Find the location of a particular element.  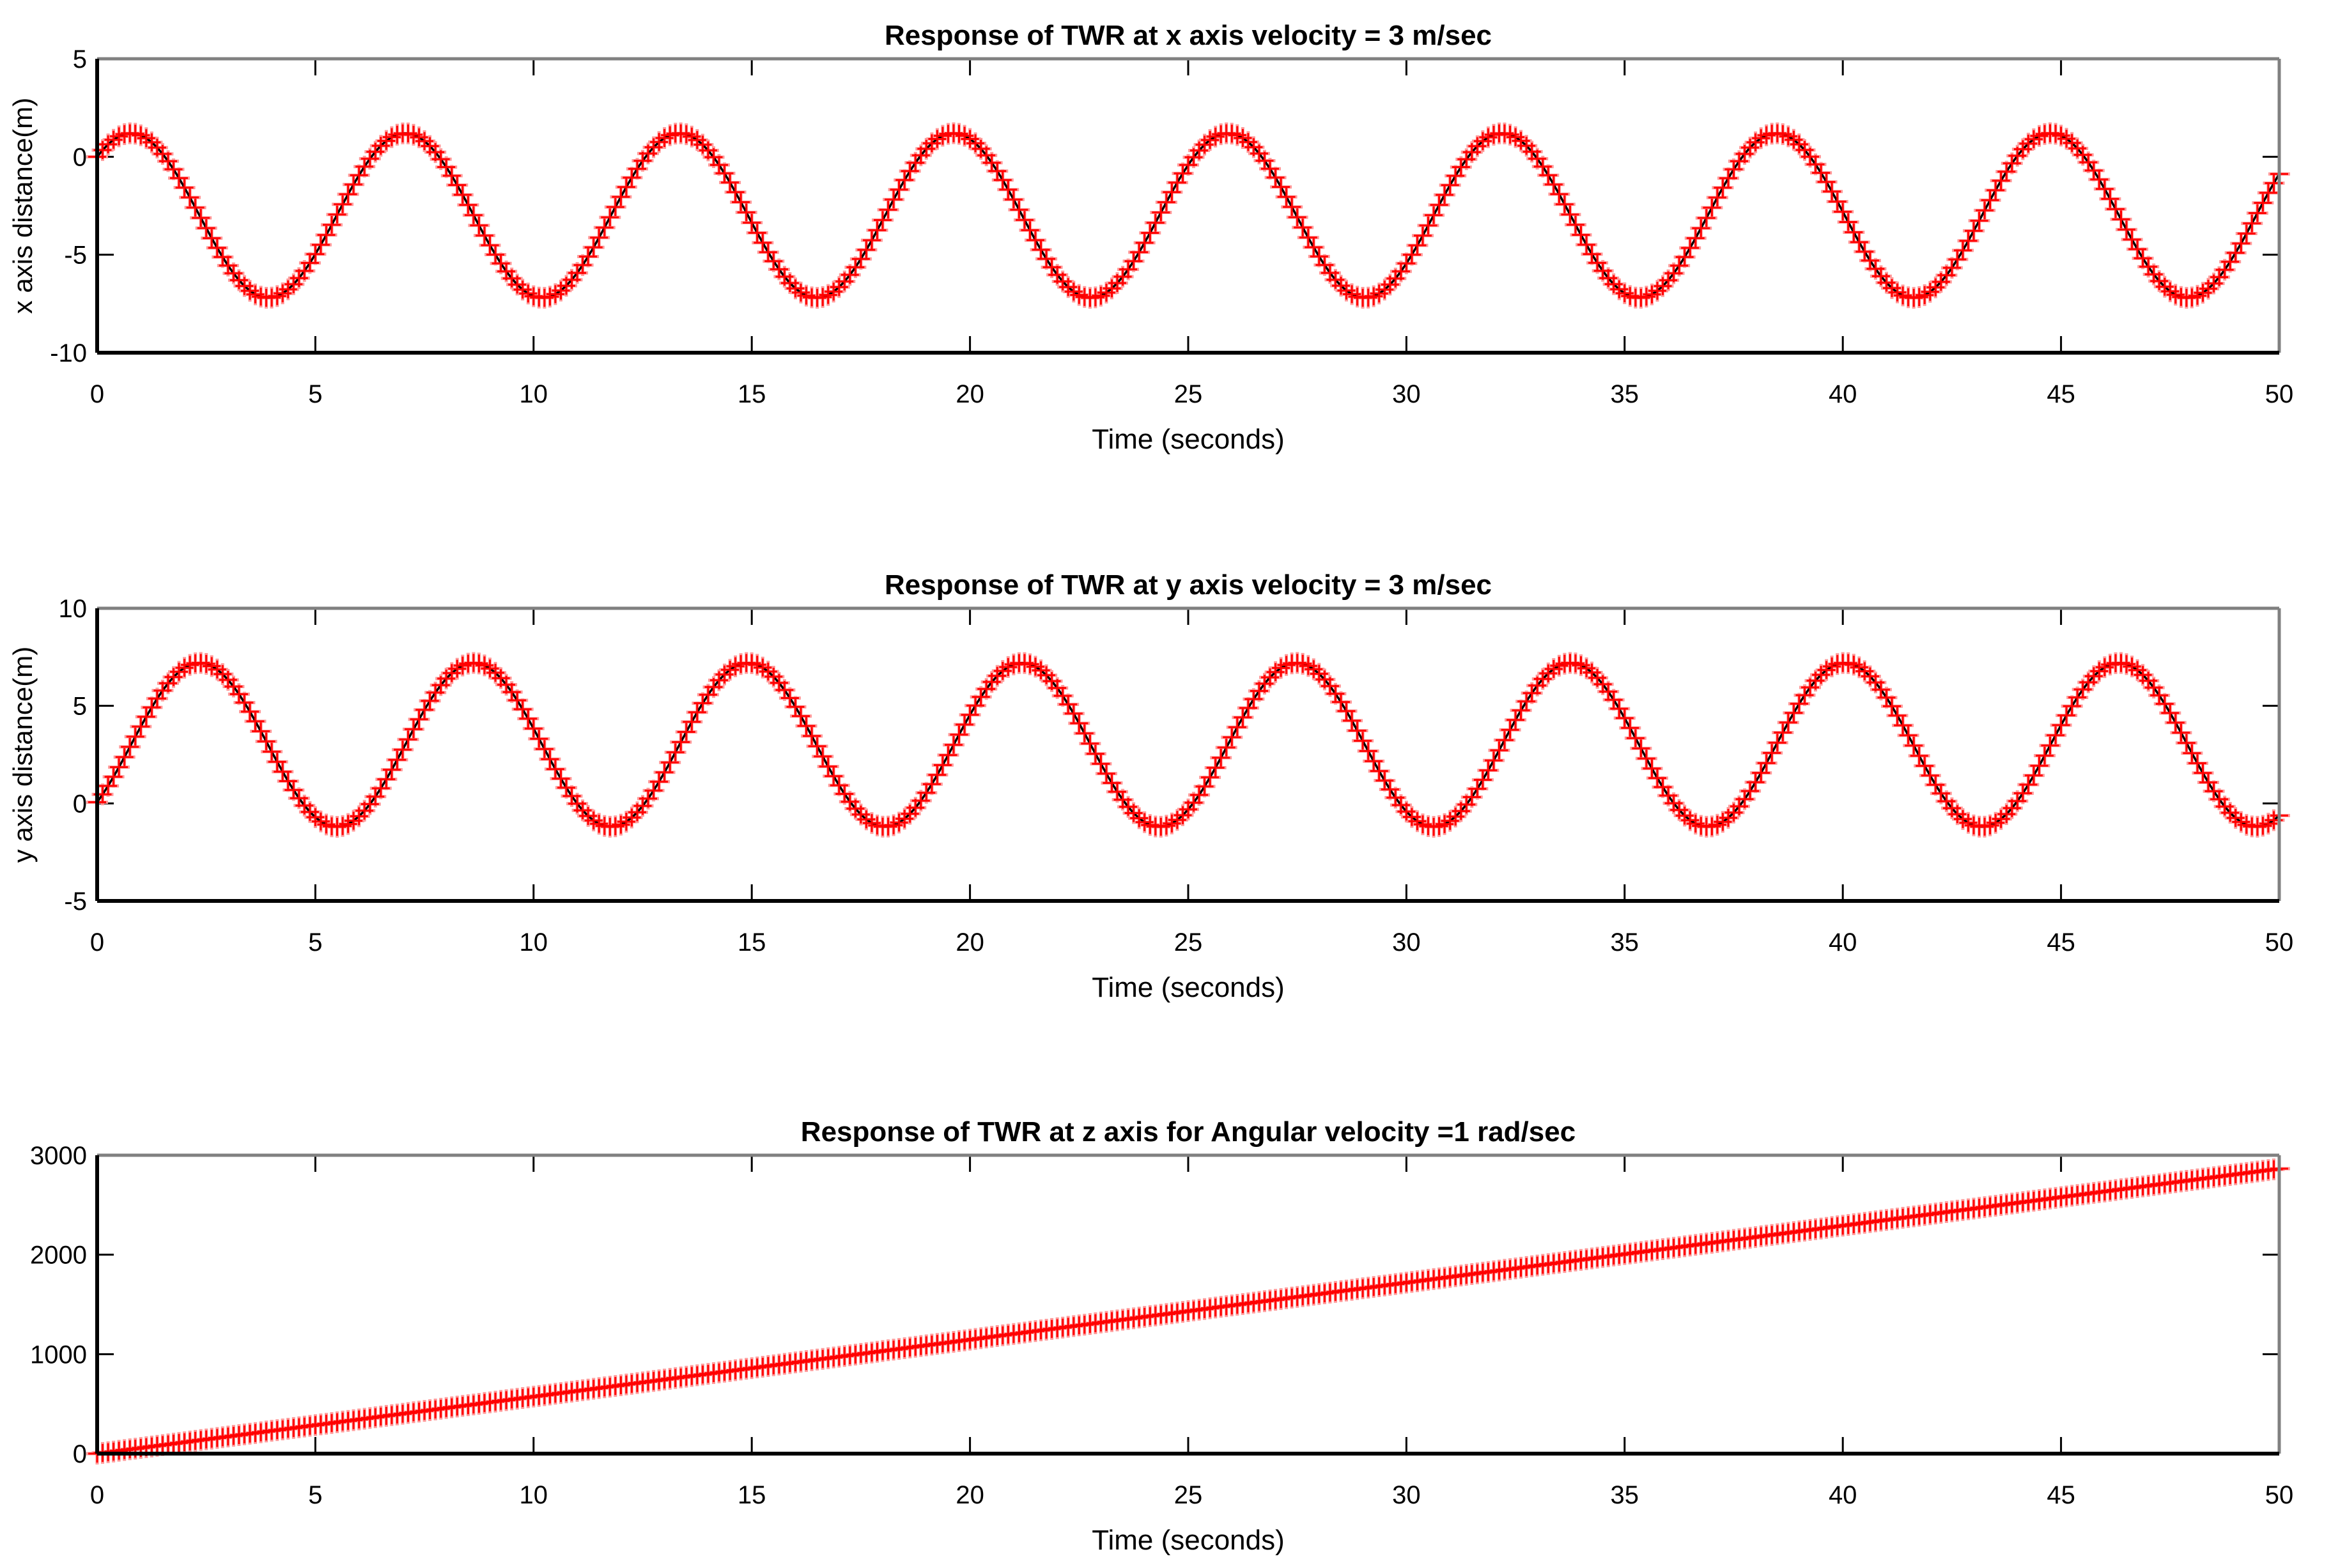

y-tick-label: -10 is located at coordinates (68, 353).